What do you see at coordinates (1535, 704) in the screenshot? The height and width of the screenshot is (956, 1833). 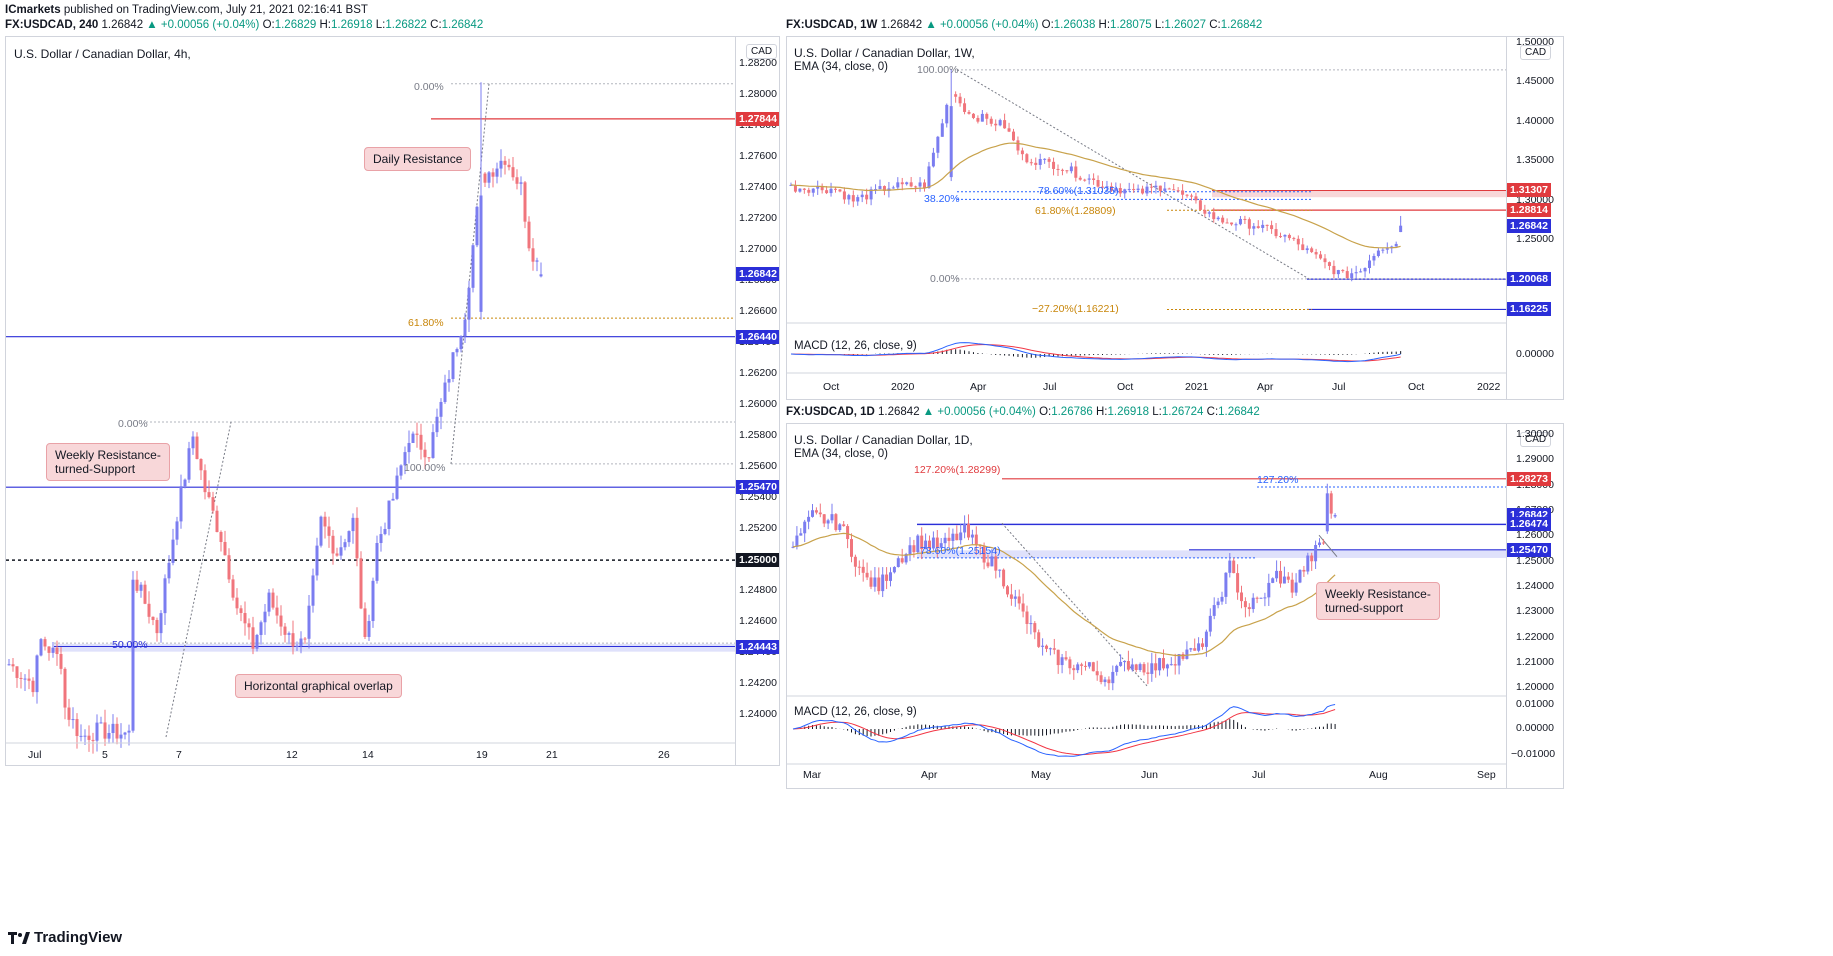 I see `macd-tick-1: 0.01000` at bounding box center [1535, 704].